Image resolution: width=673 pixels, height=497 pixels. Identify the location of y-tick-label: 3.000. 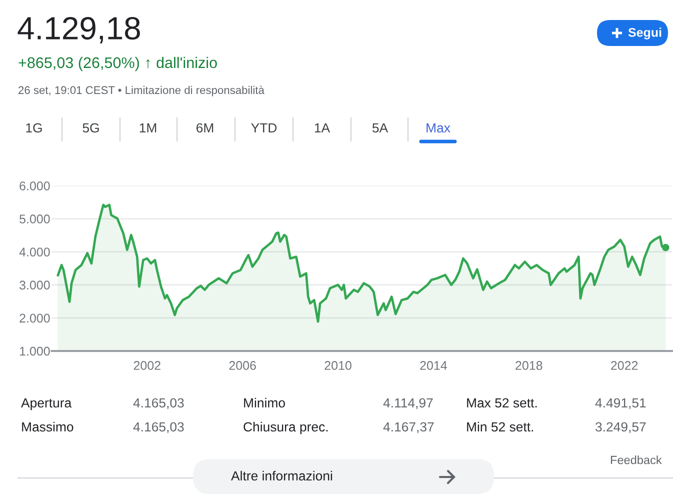
(35, 285).